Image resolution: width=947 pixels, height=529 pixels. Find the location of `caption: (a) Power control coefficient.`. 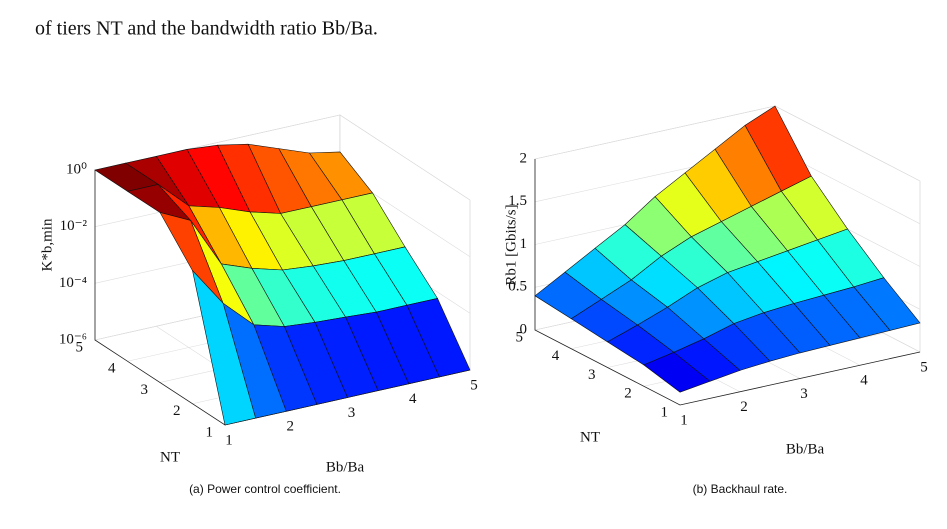

caption: (a) Power control coefficient. is located at coordinates (265, 489).